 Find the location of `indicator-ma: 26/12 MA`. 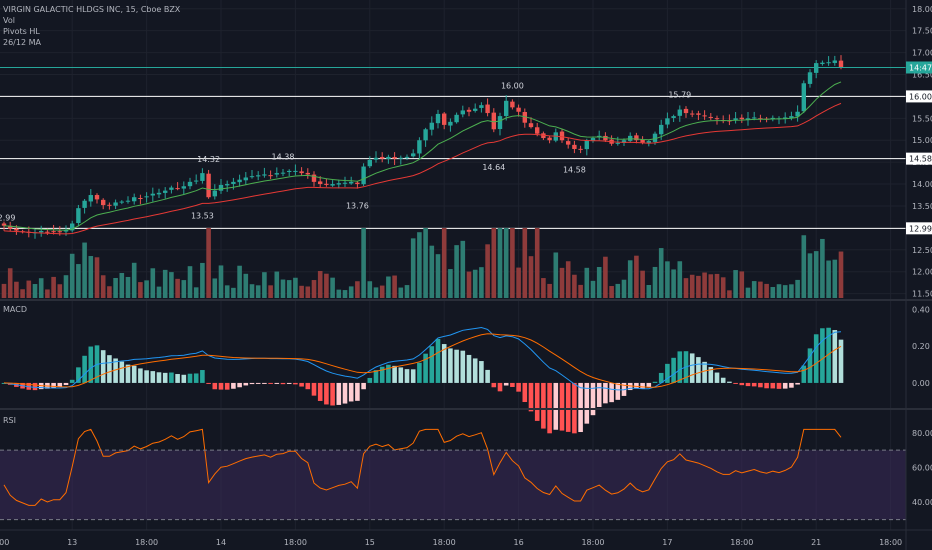

indicator-ma: 26/12 MA is located at coordinates (22, 42).